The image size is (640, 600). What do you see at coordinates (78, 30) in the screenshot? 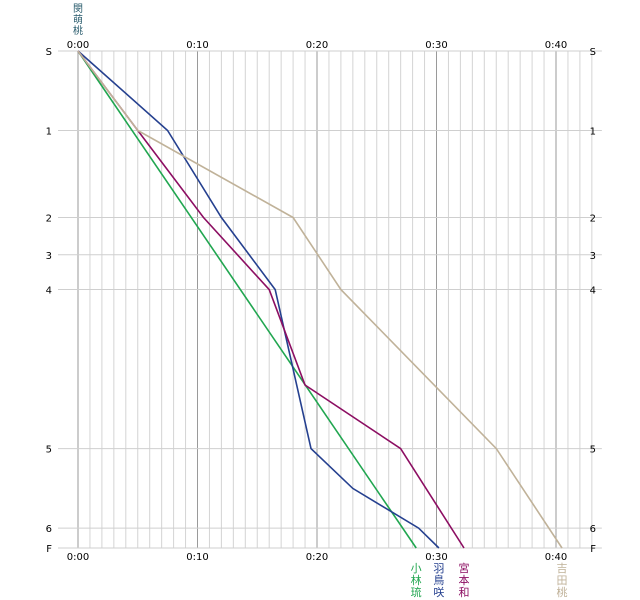
I see `top-label-char: 桃` at bounding box center [78, 30].